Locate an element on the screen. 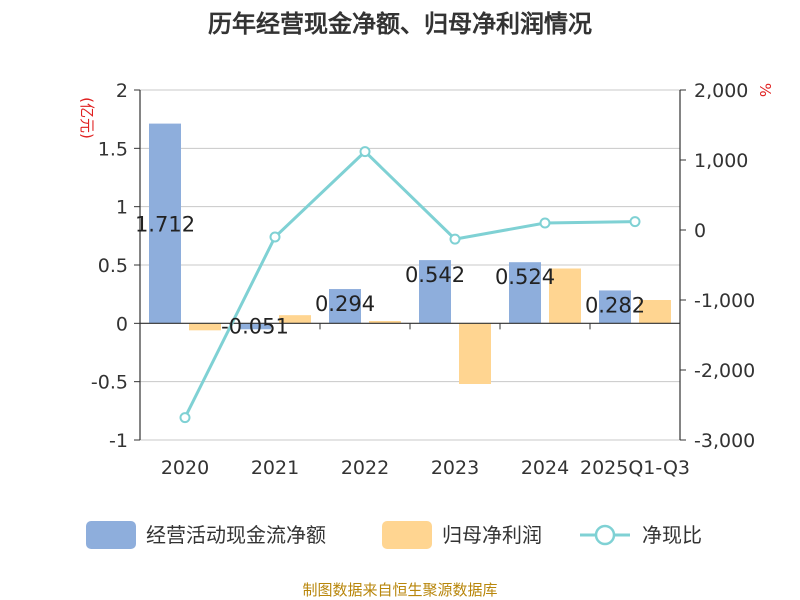 The height and width of the screenshot is (600, 800). left-tick-label: 2 is located at coordinates (122, 91).